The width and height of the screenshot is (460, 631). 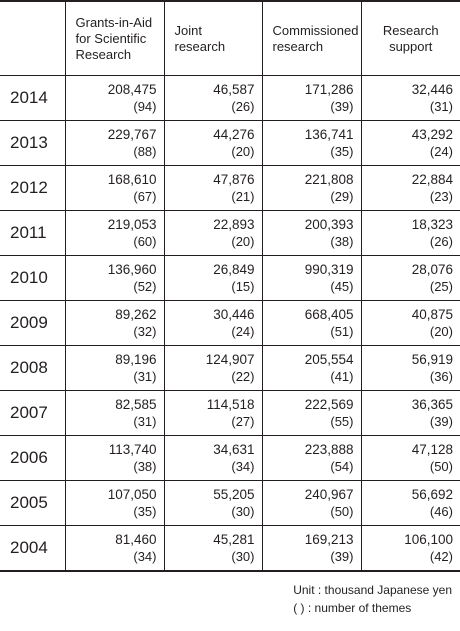 What do you see at coordinates (329, 494) in the screenshot?
I see `commissioned-research-amount: 240,967` at bounding box center [329, 494].